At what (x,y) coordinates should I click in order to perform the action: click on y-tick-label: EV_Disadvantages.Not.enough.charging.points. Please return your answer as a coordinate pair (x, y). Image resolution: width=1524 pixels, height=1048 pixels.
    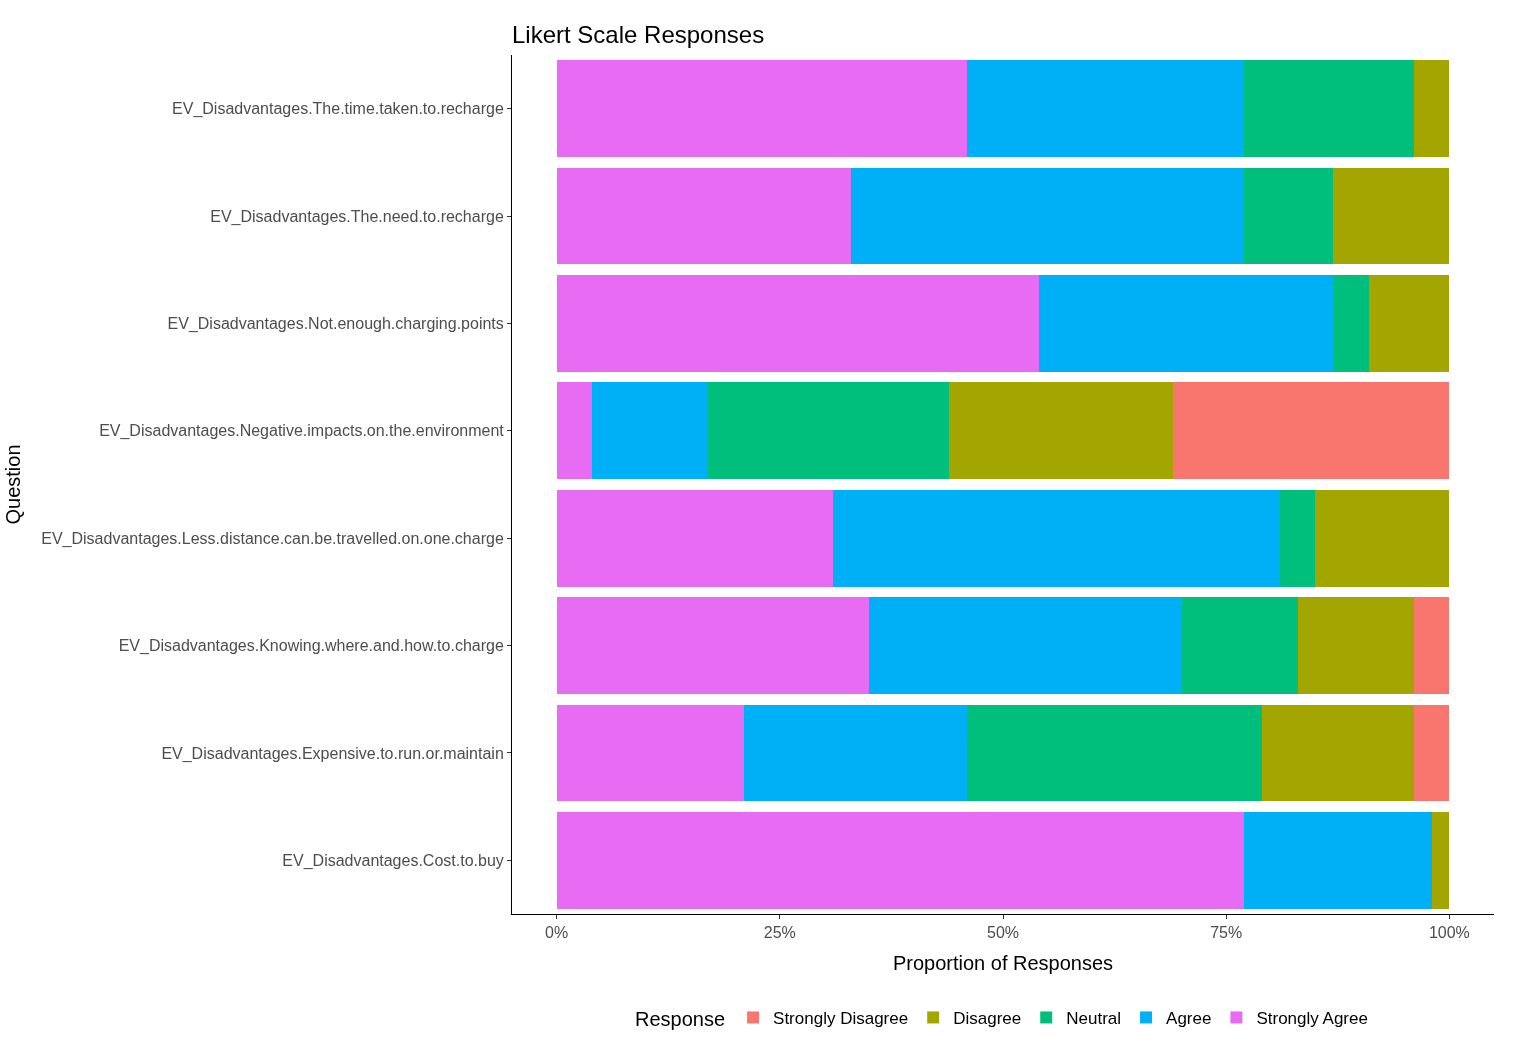
    Looking at the image, I should click on (335, 324).